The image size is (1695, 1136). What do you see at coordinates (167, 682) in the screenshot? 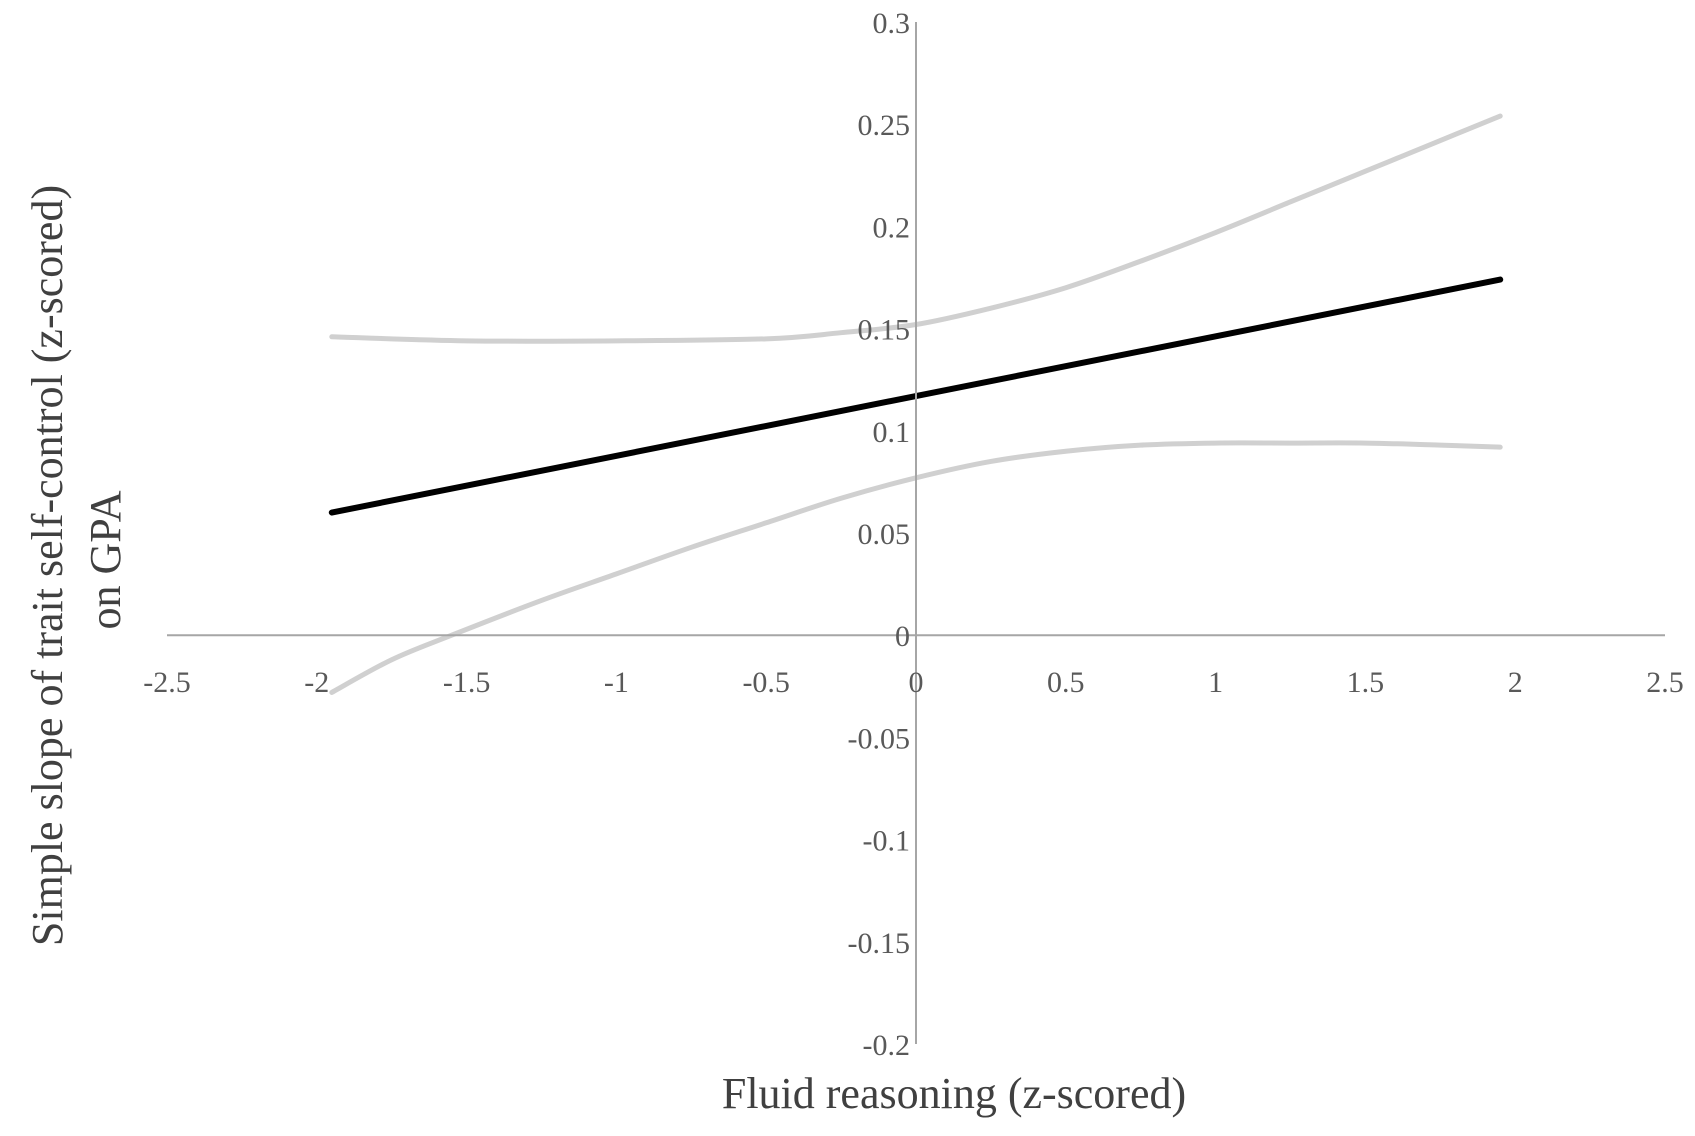
I see `x-tick-label: -2.5` at bounding box center [167, 682].